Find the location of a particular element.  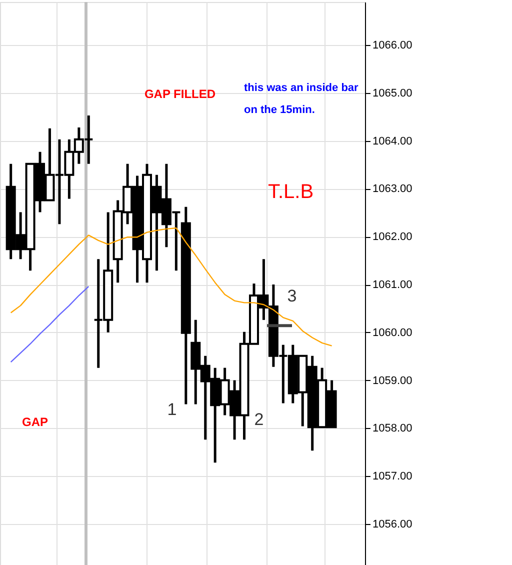

y-tick-label: 1062.00 is located at coordinates (392, 237).